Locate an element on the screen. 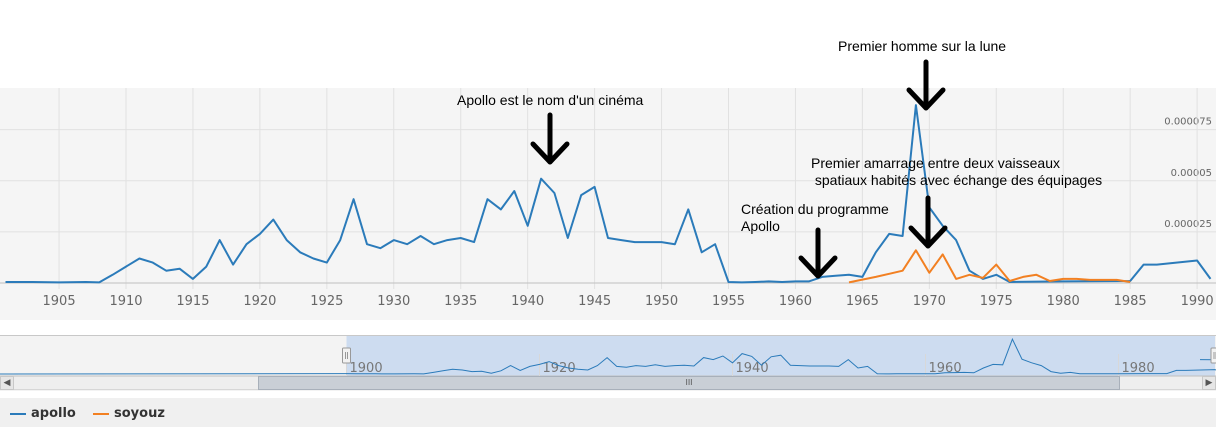  annotation-cinema: Apollo est le nom d'un cinéma is located at coordinates (550, 100).